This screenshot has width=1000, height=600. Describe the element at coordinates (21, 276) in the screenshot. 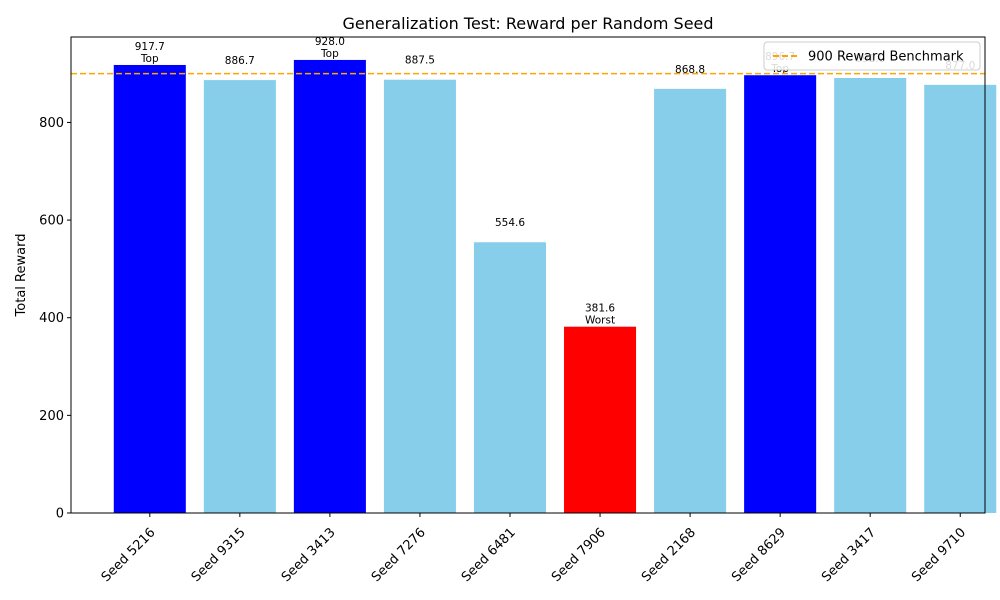

I see `y-axis-title: Total Reward` at that location.